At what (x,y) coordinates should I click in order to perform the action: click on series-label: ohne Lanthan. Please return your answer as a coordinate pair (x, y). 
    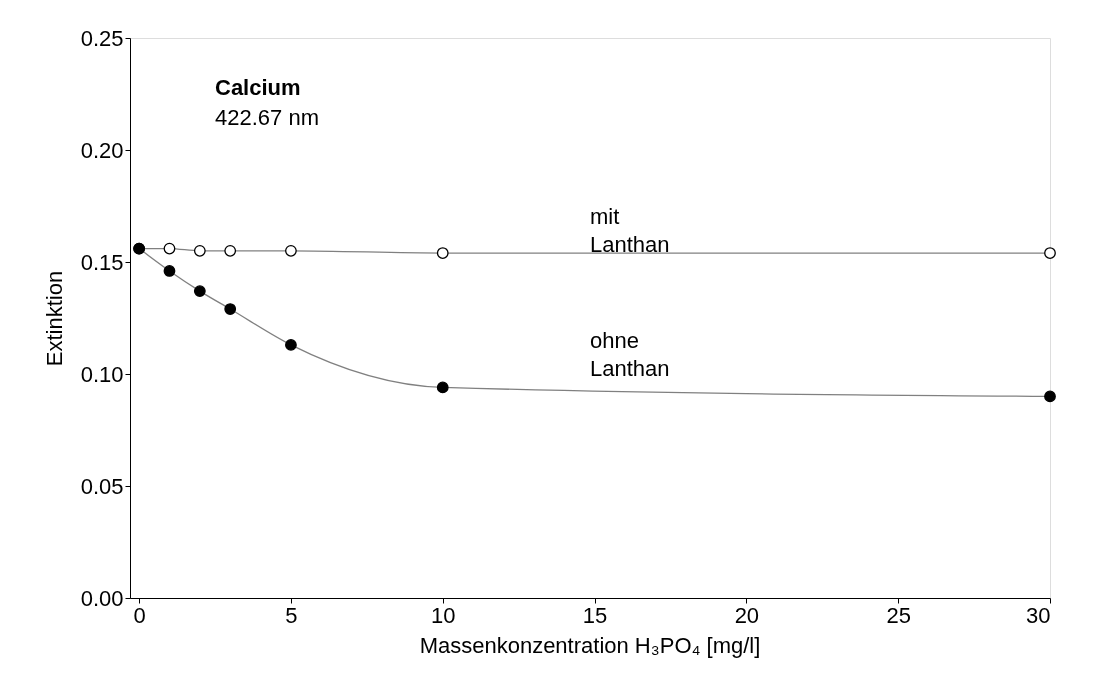
    Looking at the image, I should click on (630, 355).